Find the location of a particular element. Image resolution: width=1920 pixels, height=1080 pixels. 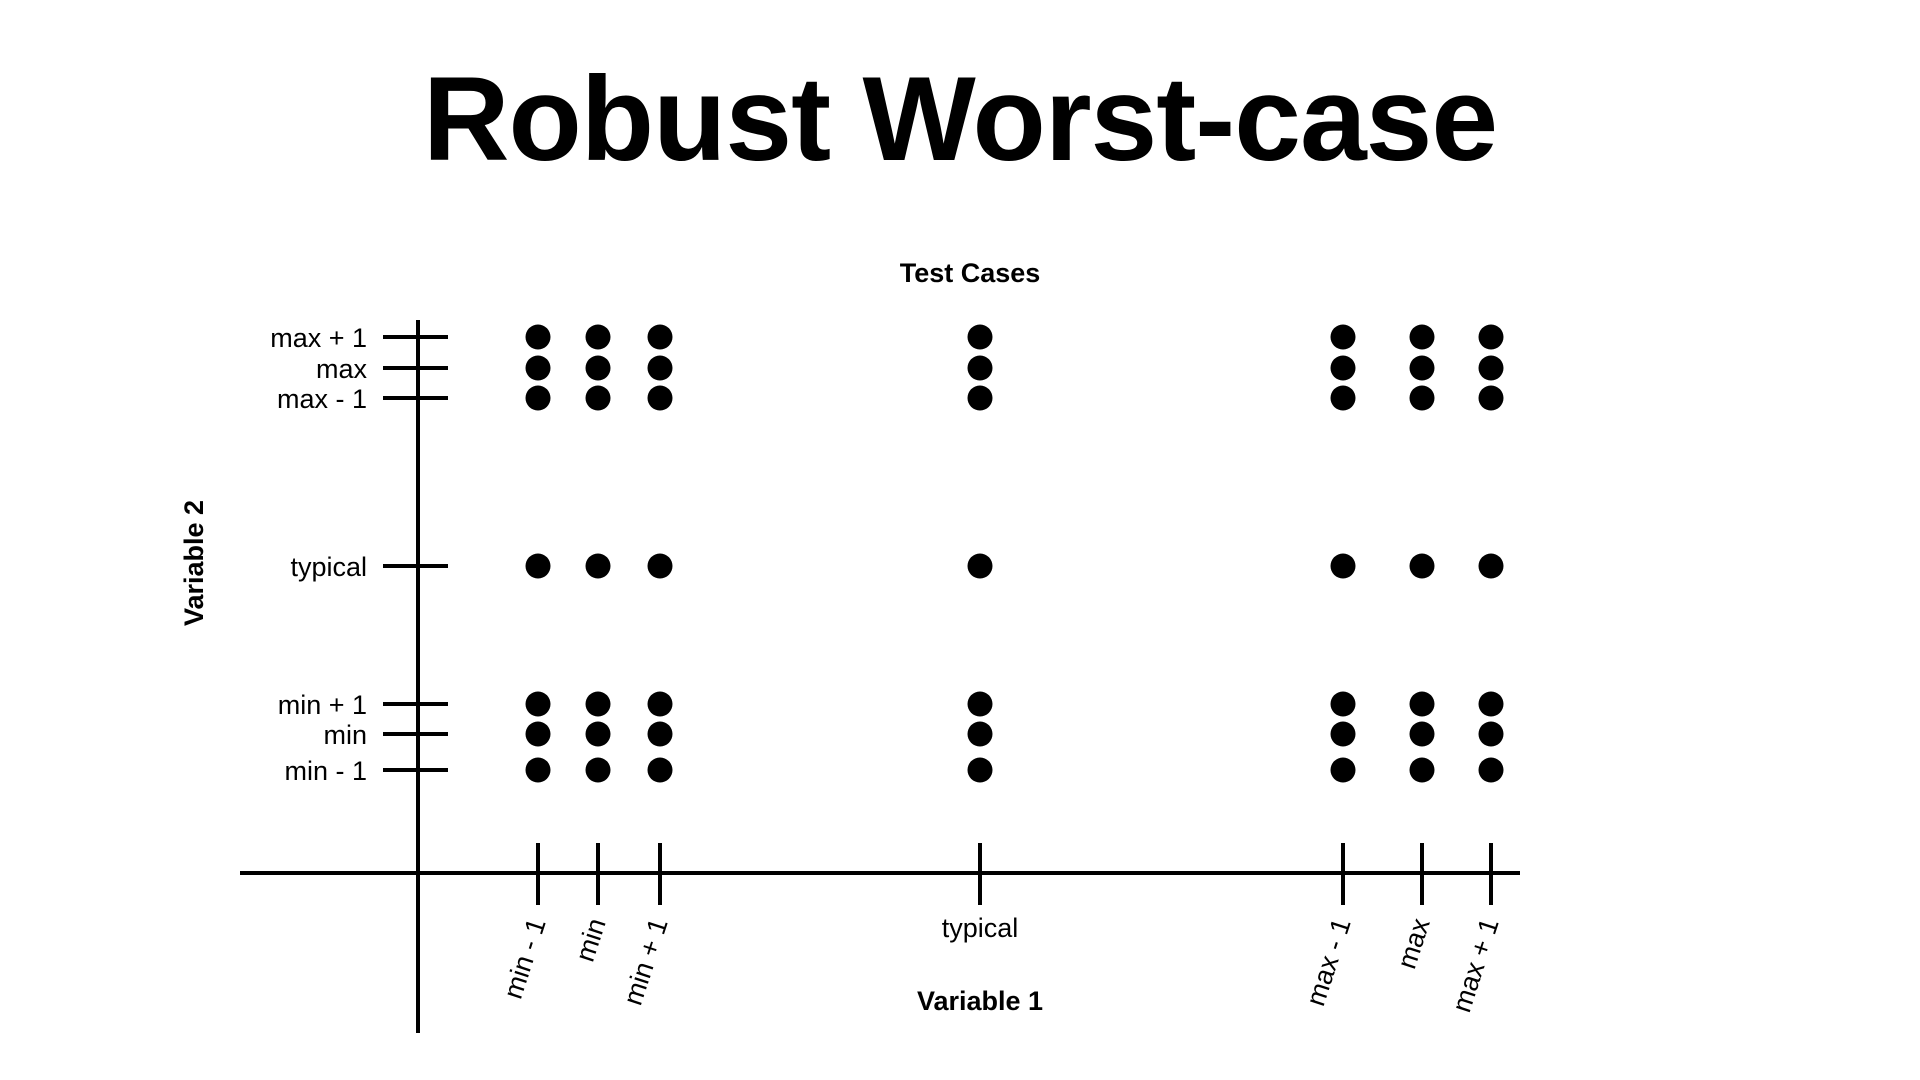

x-tick-label: max - 1 is located at coordinates (1328, 962).